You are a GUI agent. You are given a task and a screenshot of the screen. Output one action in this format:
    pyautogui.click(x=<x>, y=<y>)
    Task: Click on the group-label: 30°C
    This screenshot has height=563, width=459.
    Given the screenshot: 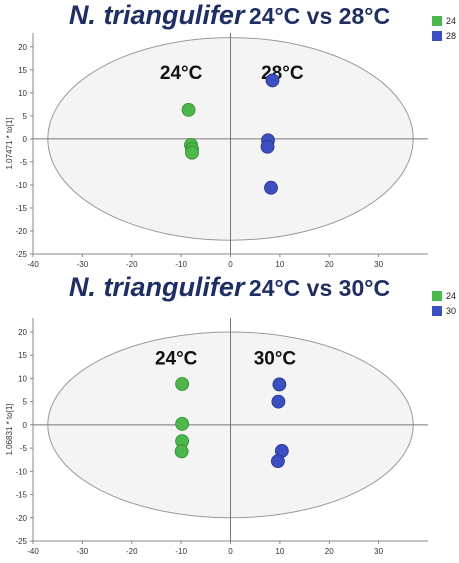 What is the action you would take?
    pyautogui.click(x=275, y=358)
    